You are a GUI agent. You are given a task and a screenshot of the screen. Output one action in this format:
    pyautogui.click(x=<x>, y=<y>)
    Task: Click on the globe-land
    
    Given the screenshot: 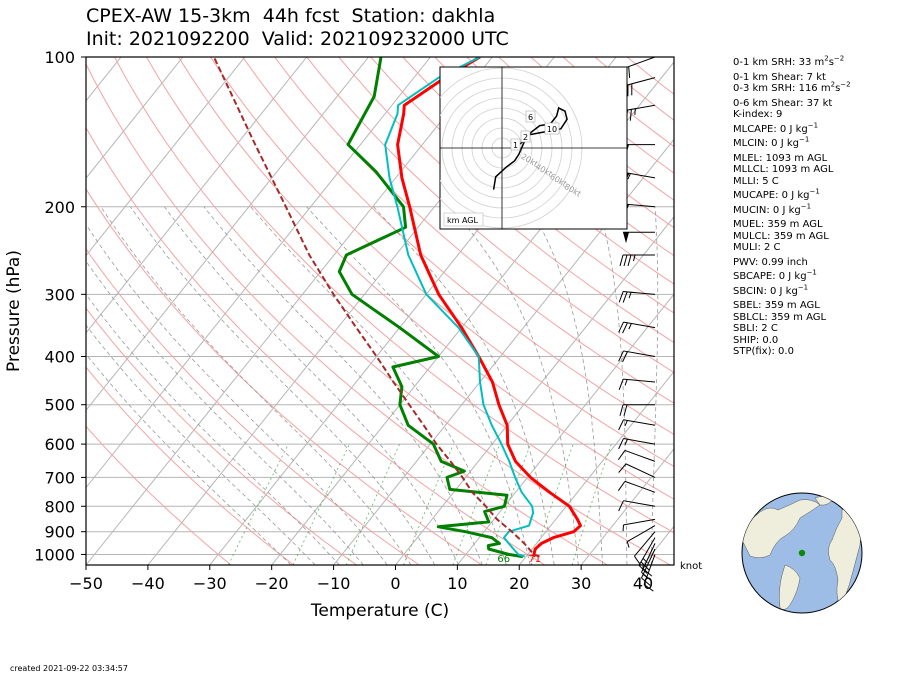 What is the action you would take?
    pyautogui.click(x=801, y=553)
    